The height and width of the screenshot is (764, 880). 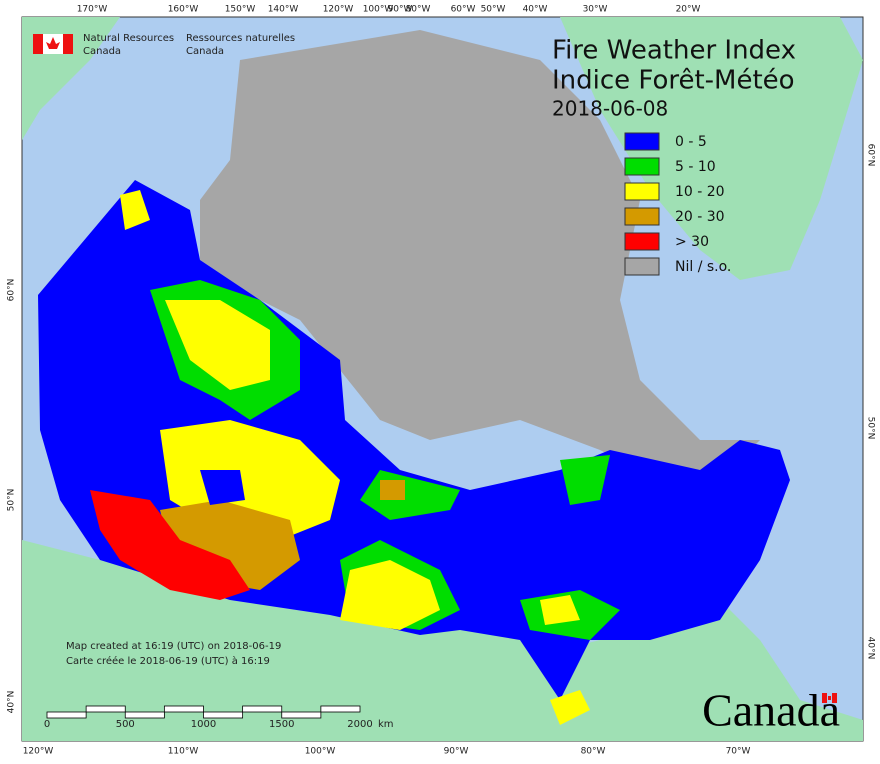 I want to click on scale-label: 0, so click(x=47, y=724).